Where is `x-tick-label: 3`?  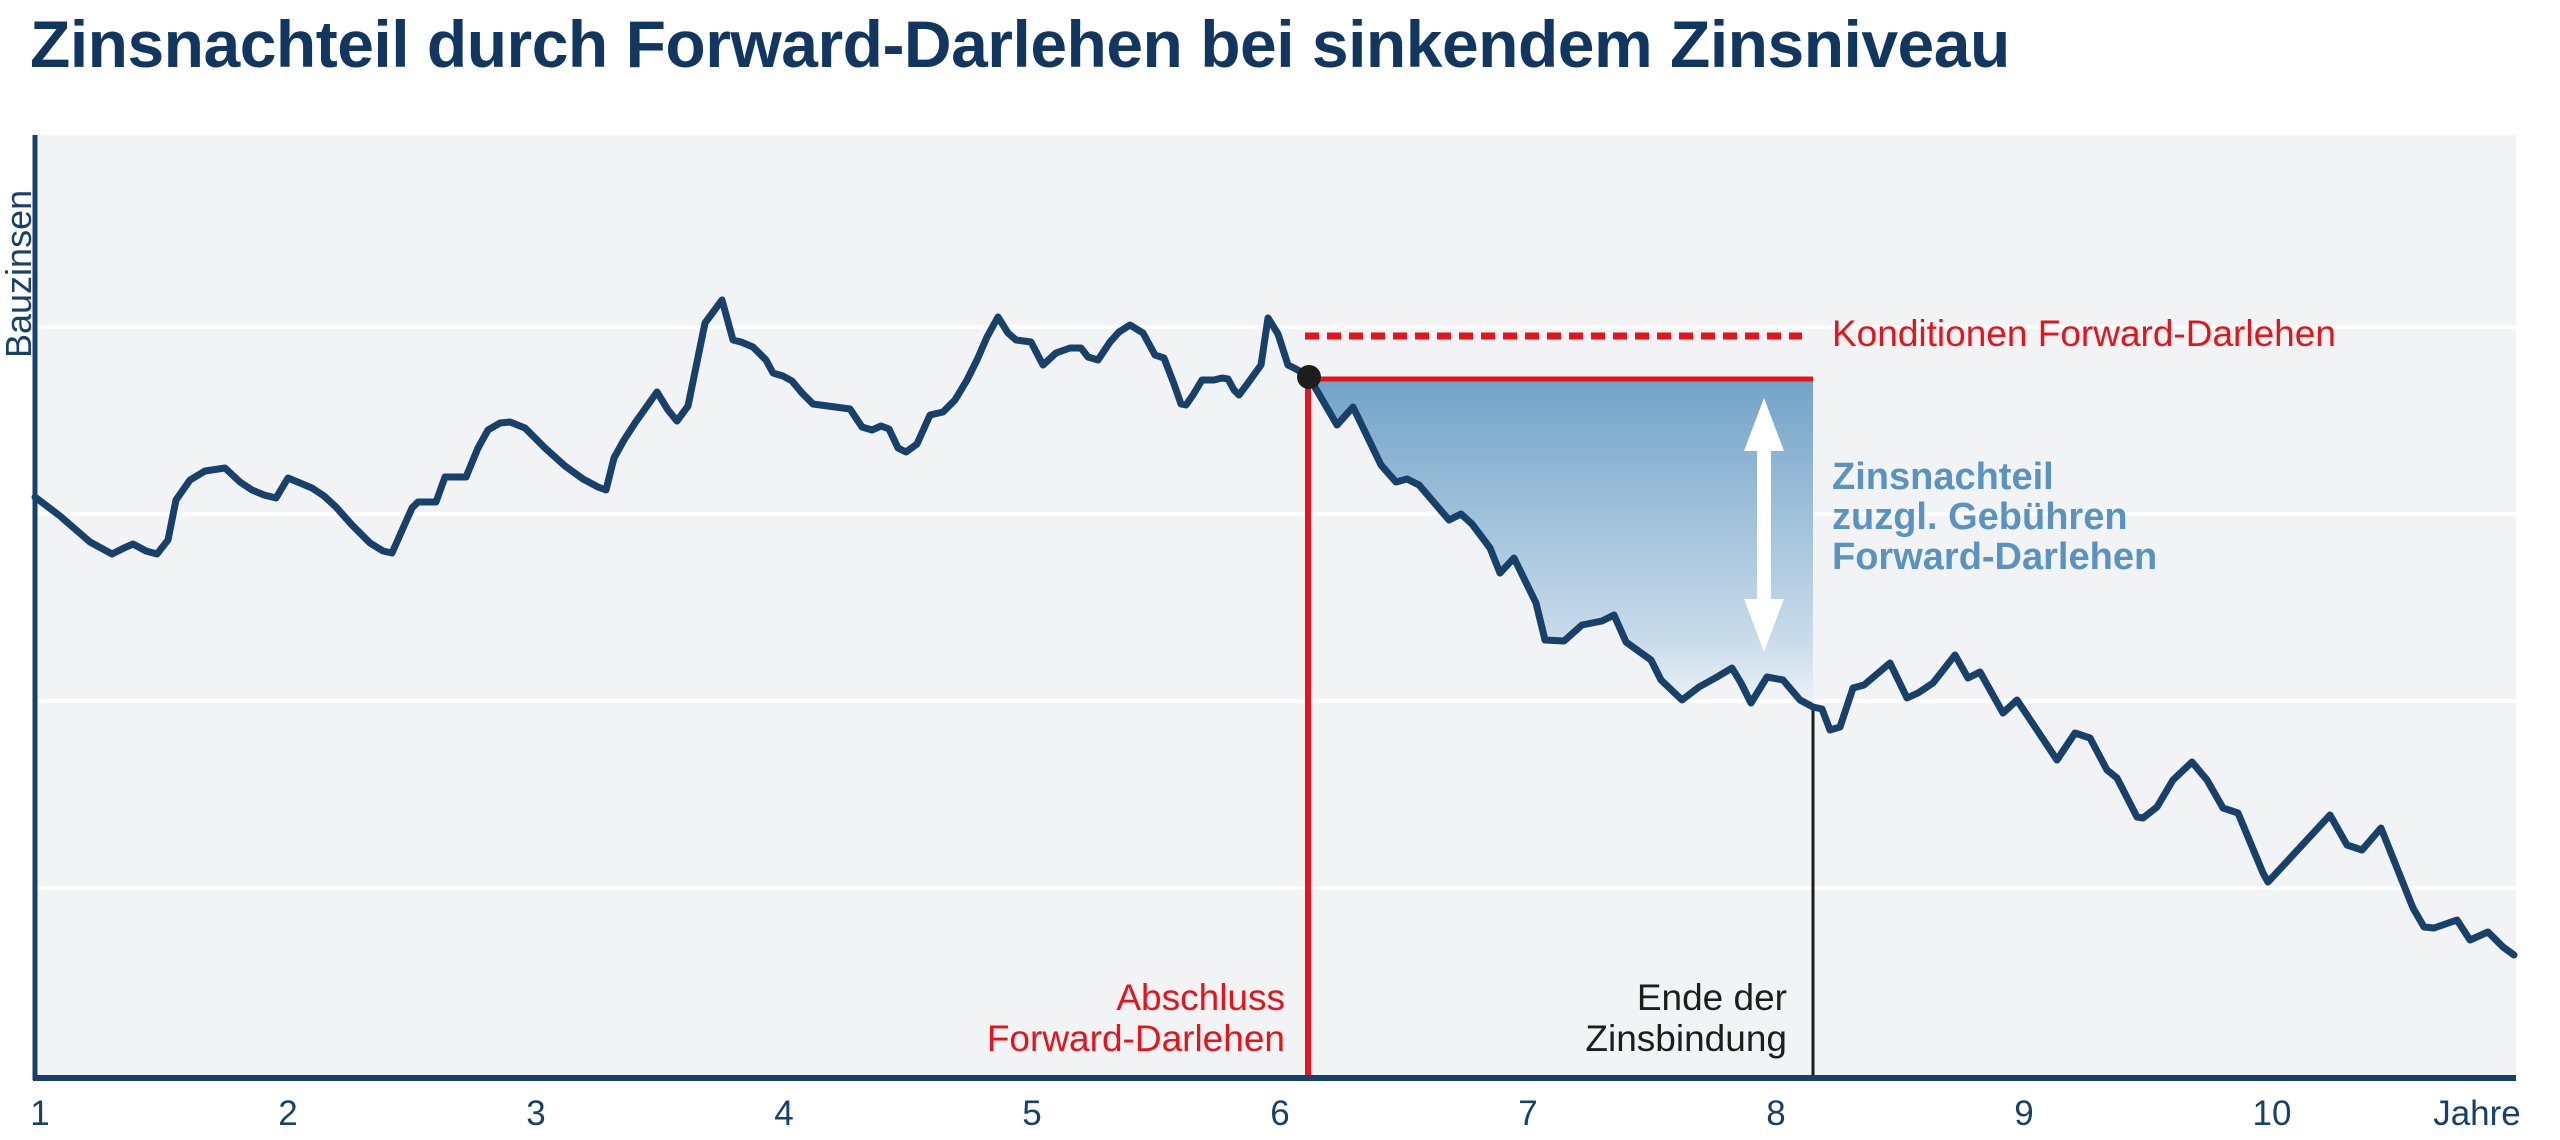
x-tick-label: 3 is located at coordinates (536, 1113).